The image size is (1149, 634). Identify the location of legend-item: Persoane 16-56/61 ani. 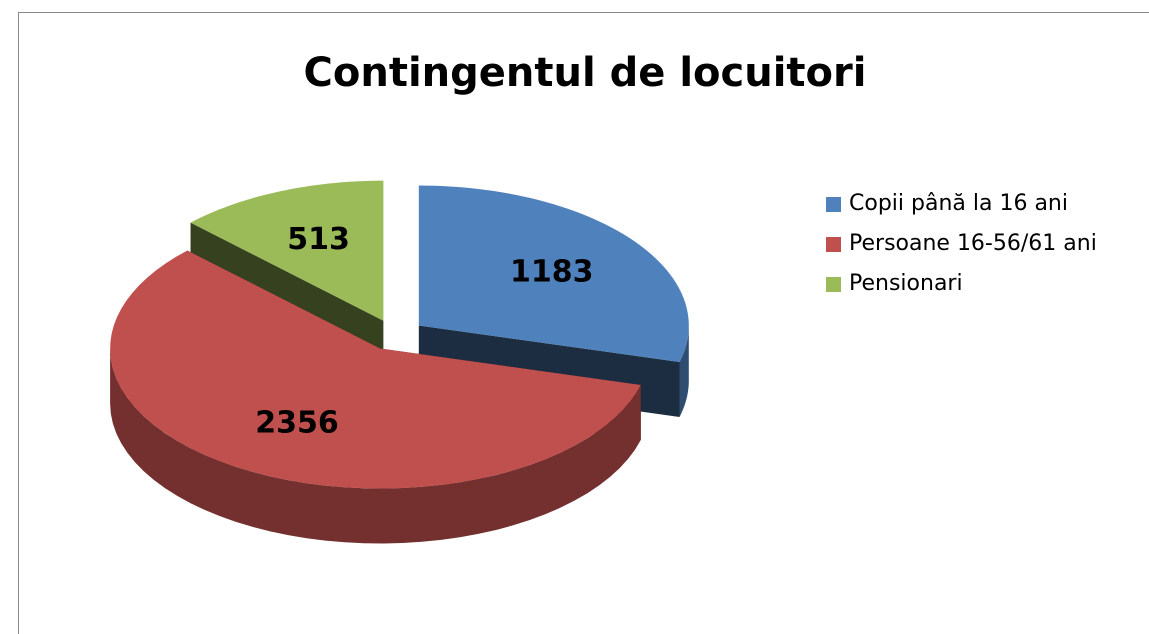
(967, 244).